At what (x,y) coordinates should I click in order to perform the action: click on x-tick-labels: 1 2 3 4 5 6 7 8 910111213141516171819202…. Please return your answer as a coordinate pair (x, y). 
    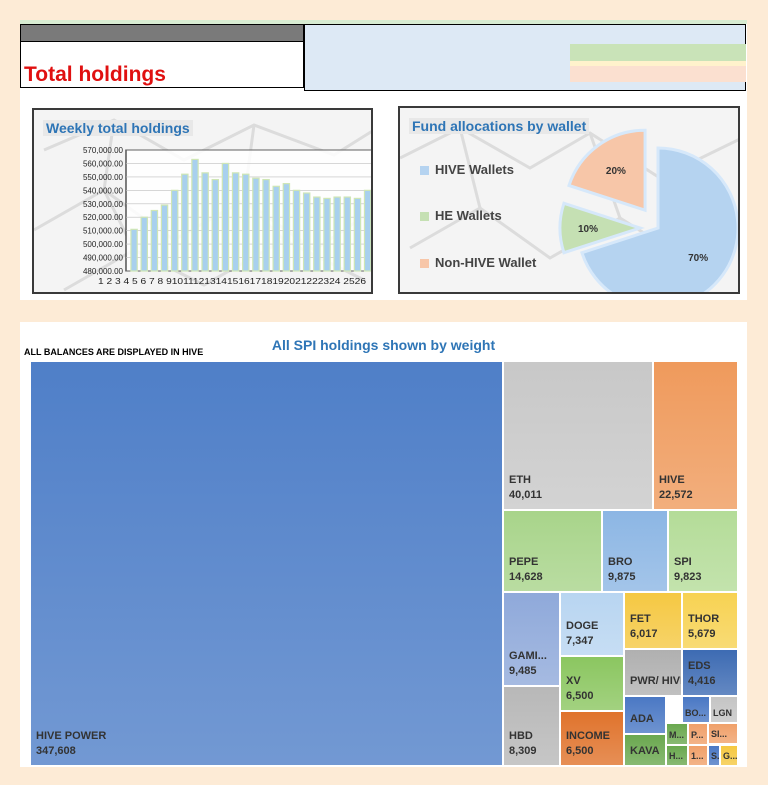
    Looking at the image, I should click on (232, 281).